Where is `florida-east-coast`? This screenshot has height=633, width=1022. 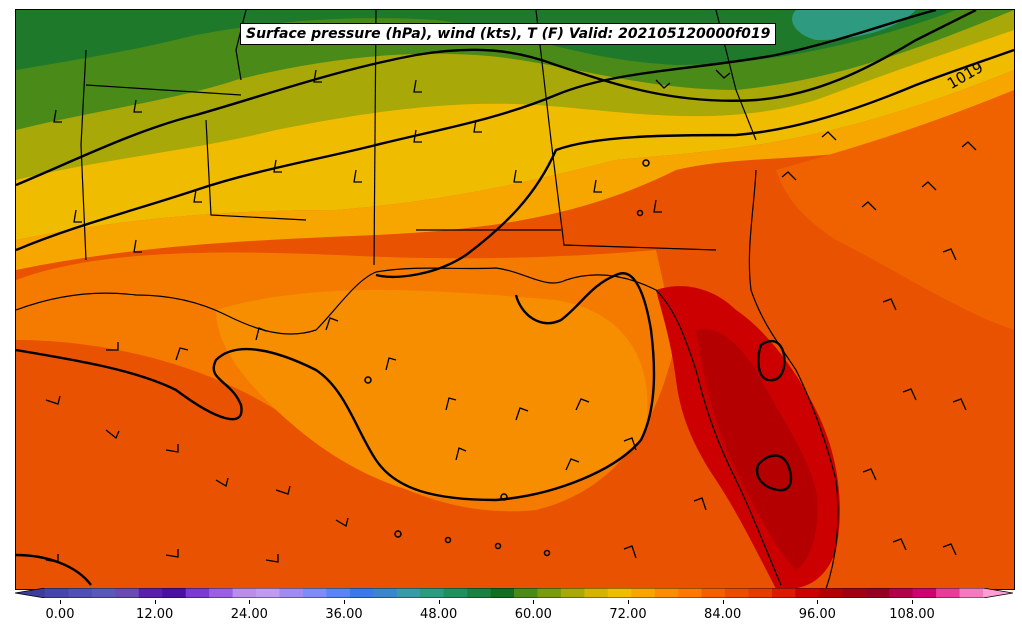
florida-east-coast is located at coordinates (793, 379).